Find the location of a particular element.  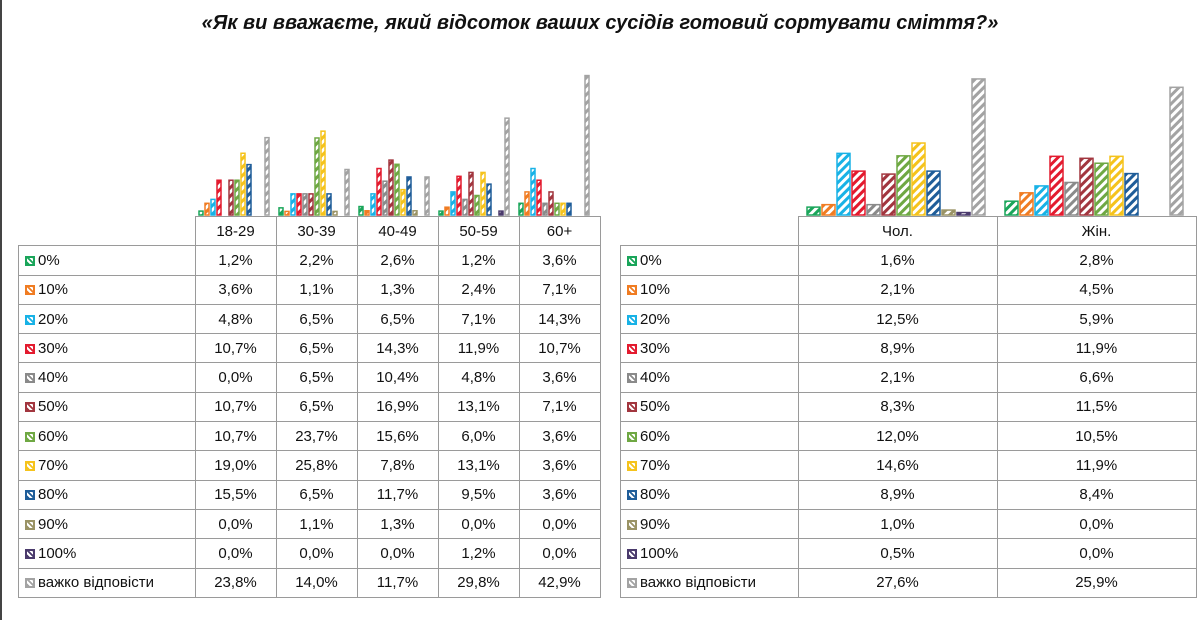

bar-40-49-70% is located at coordinates (403, 202).